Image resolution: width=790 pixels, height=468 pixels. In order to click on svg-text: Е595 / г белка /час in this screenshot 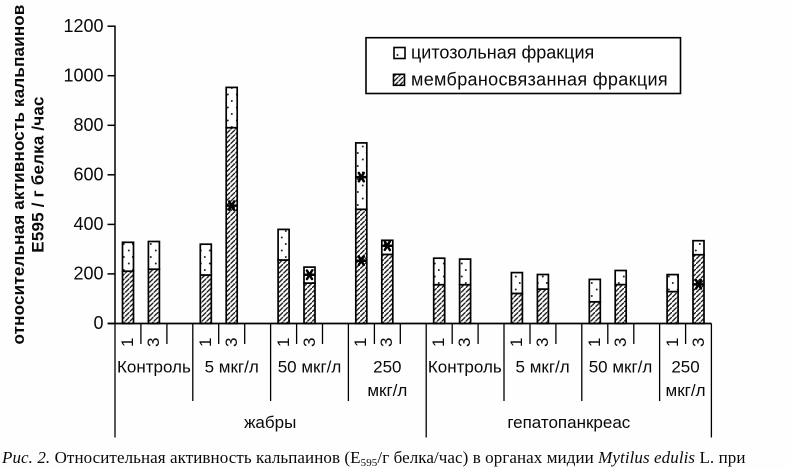, I will do `click(38, 174)`.